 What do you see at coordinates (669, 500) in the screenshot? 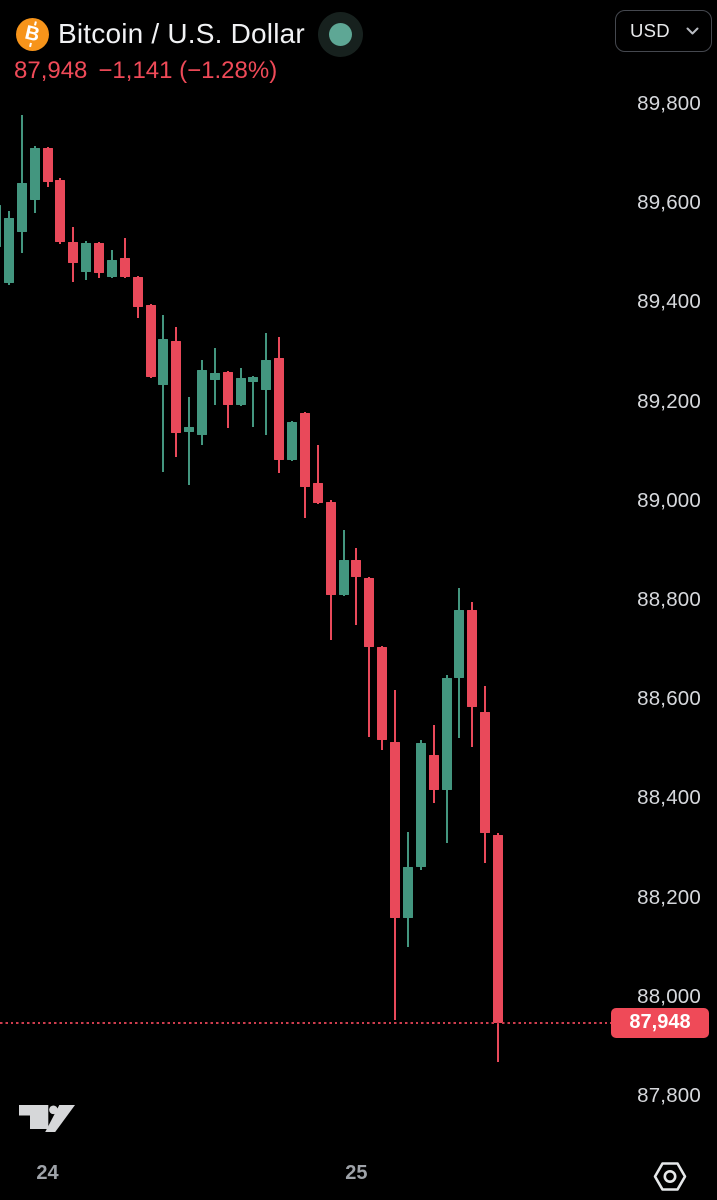
I see `price-tick-label: 89,000` at bounding box center [669, 500].